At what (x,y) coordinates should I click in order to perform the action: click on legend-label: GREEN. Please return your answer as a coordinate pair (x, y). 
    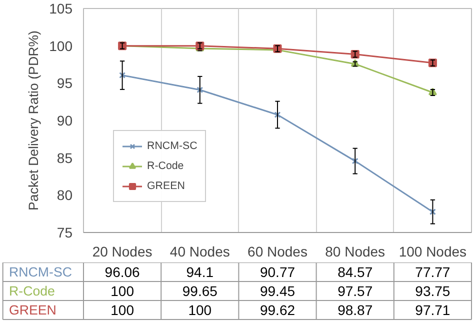
    Looking at the image, I should click on (166, 186).